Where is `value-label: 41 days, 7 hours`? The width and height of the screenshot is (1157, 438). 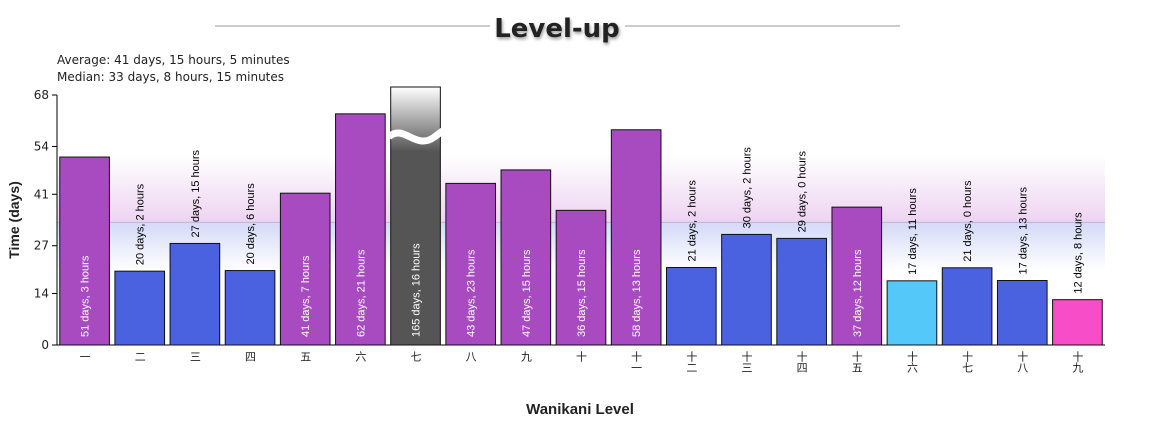
value-label: 41 days, 7 hours is located at coordinates (306, 296).